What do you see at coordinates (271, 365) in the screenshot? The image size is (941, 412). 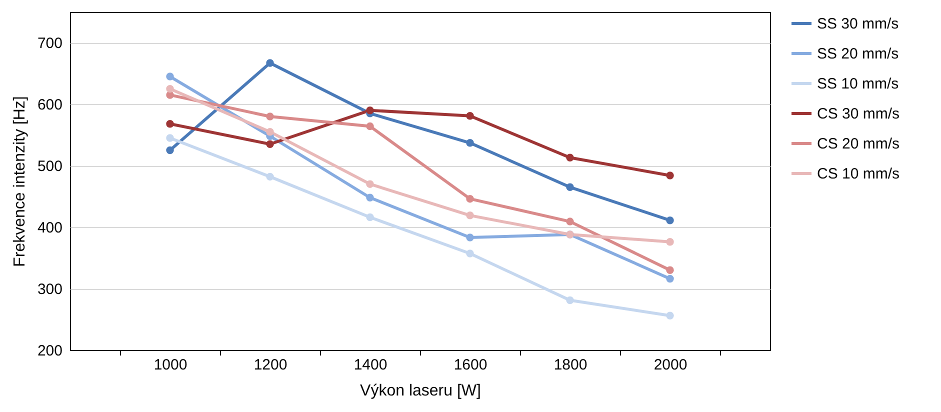 I see `x-tick-label: 1200` at bounding box center [271, 365].